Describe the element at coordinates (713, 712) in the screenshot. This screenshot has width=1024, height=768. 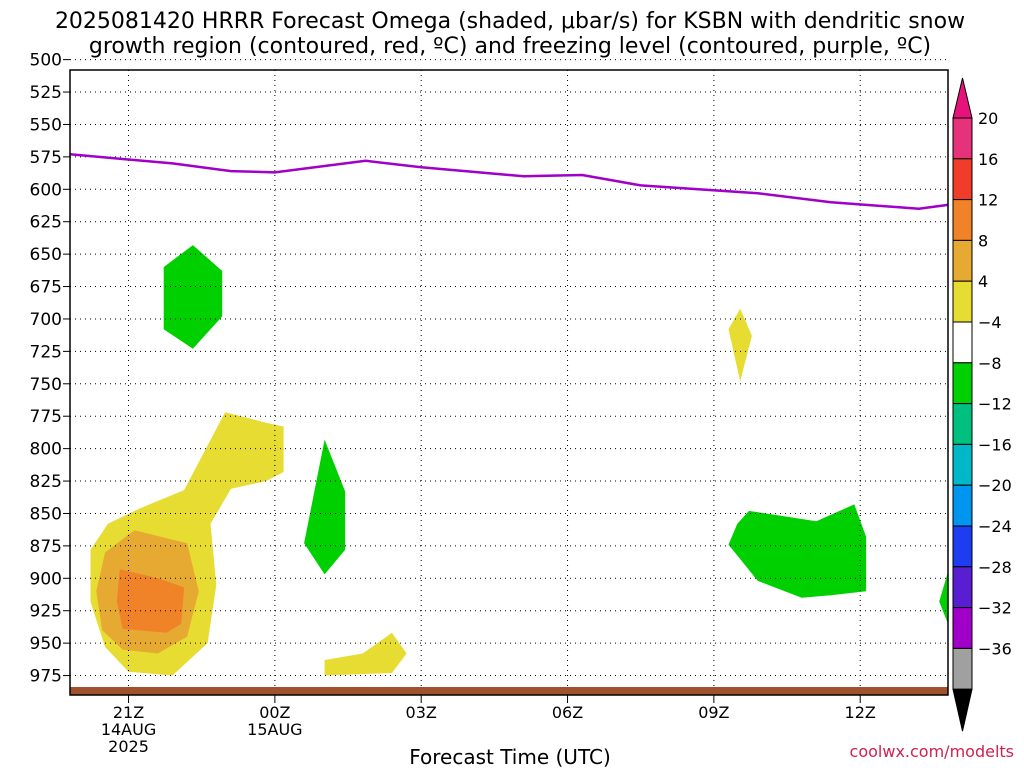
I see `x-tick-label: 09Z` at that location.